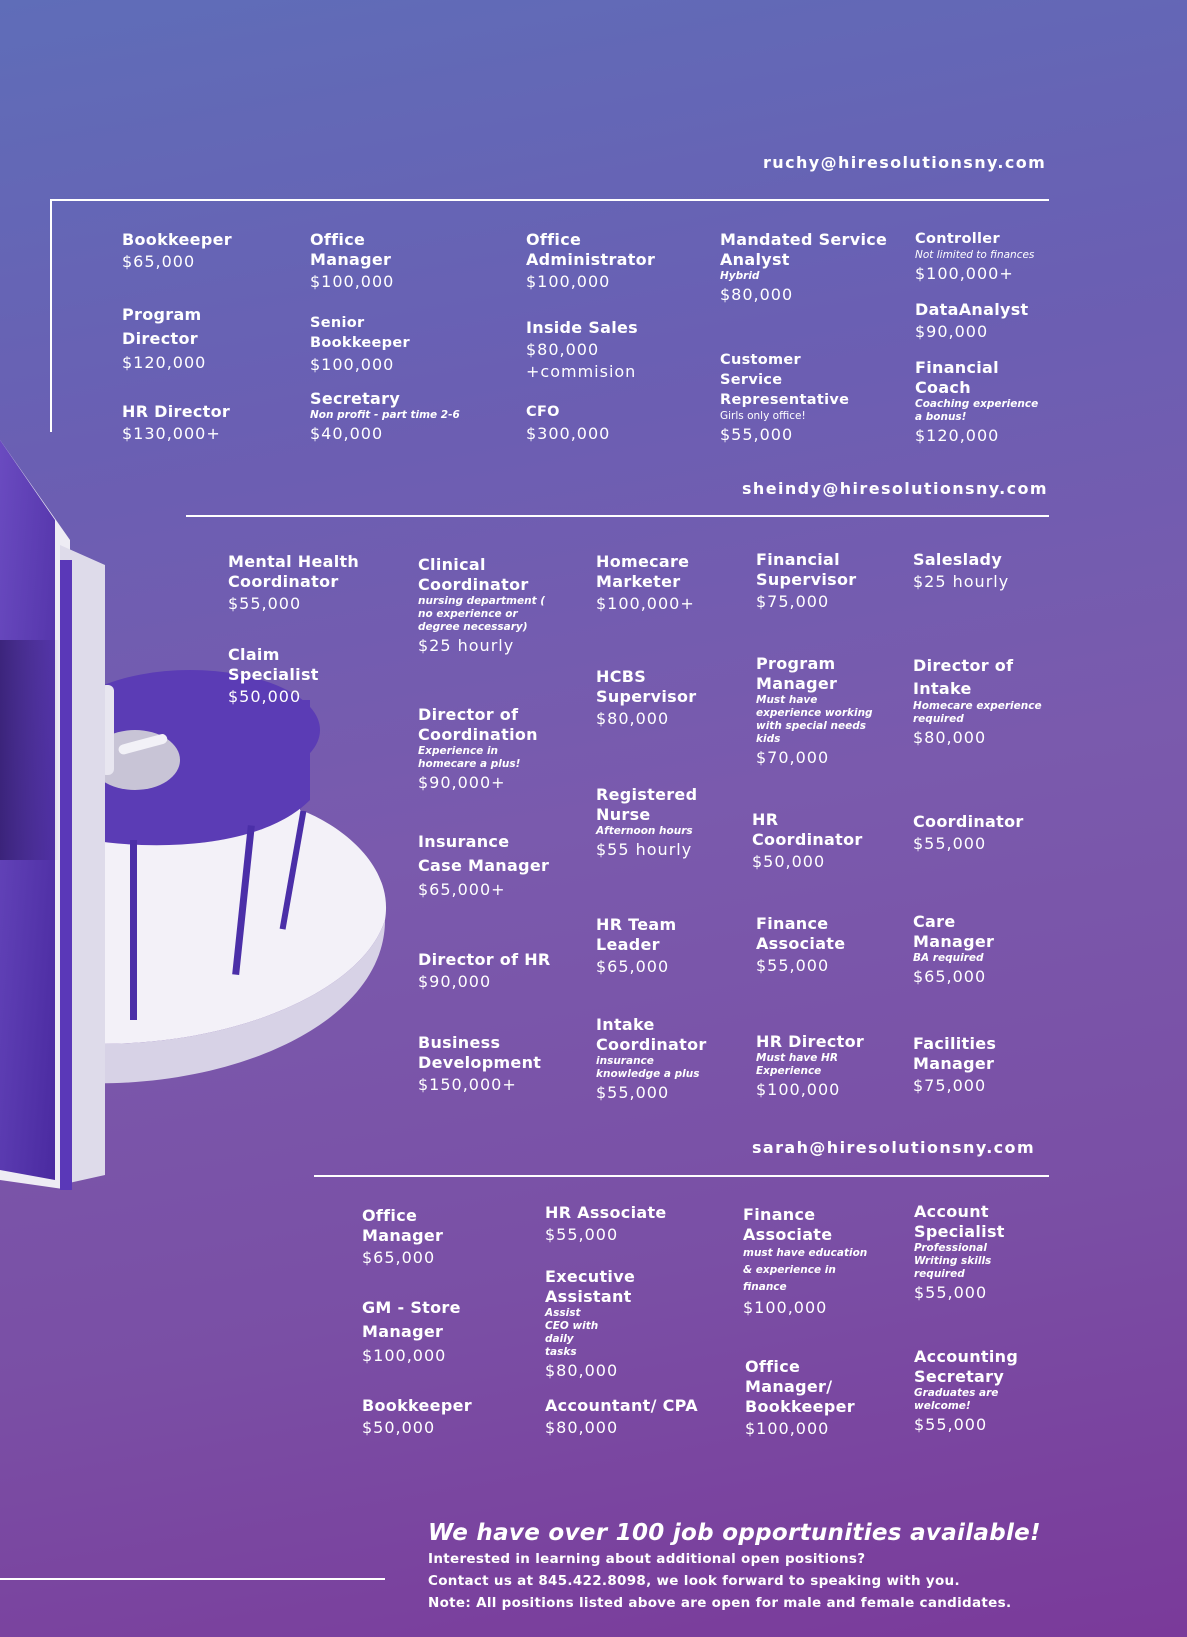  Describe the element at coordinates (621, 1405) in the screenshot. I see `job-title: Accountant/ CPA` at that location.